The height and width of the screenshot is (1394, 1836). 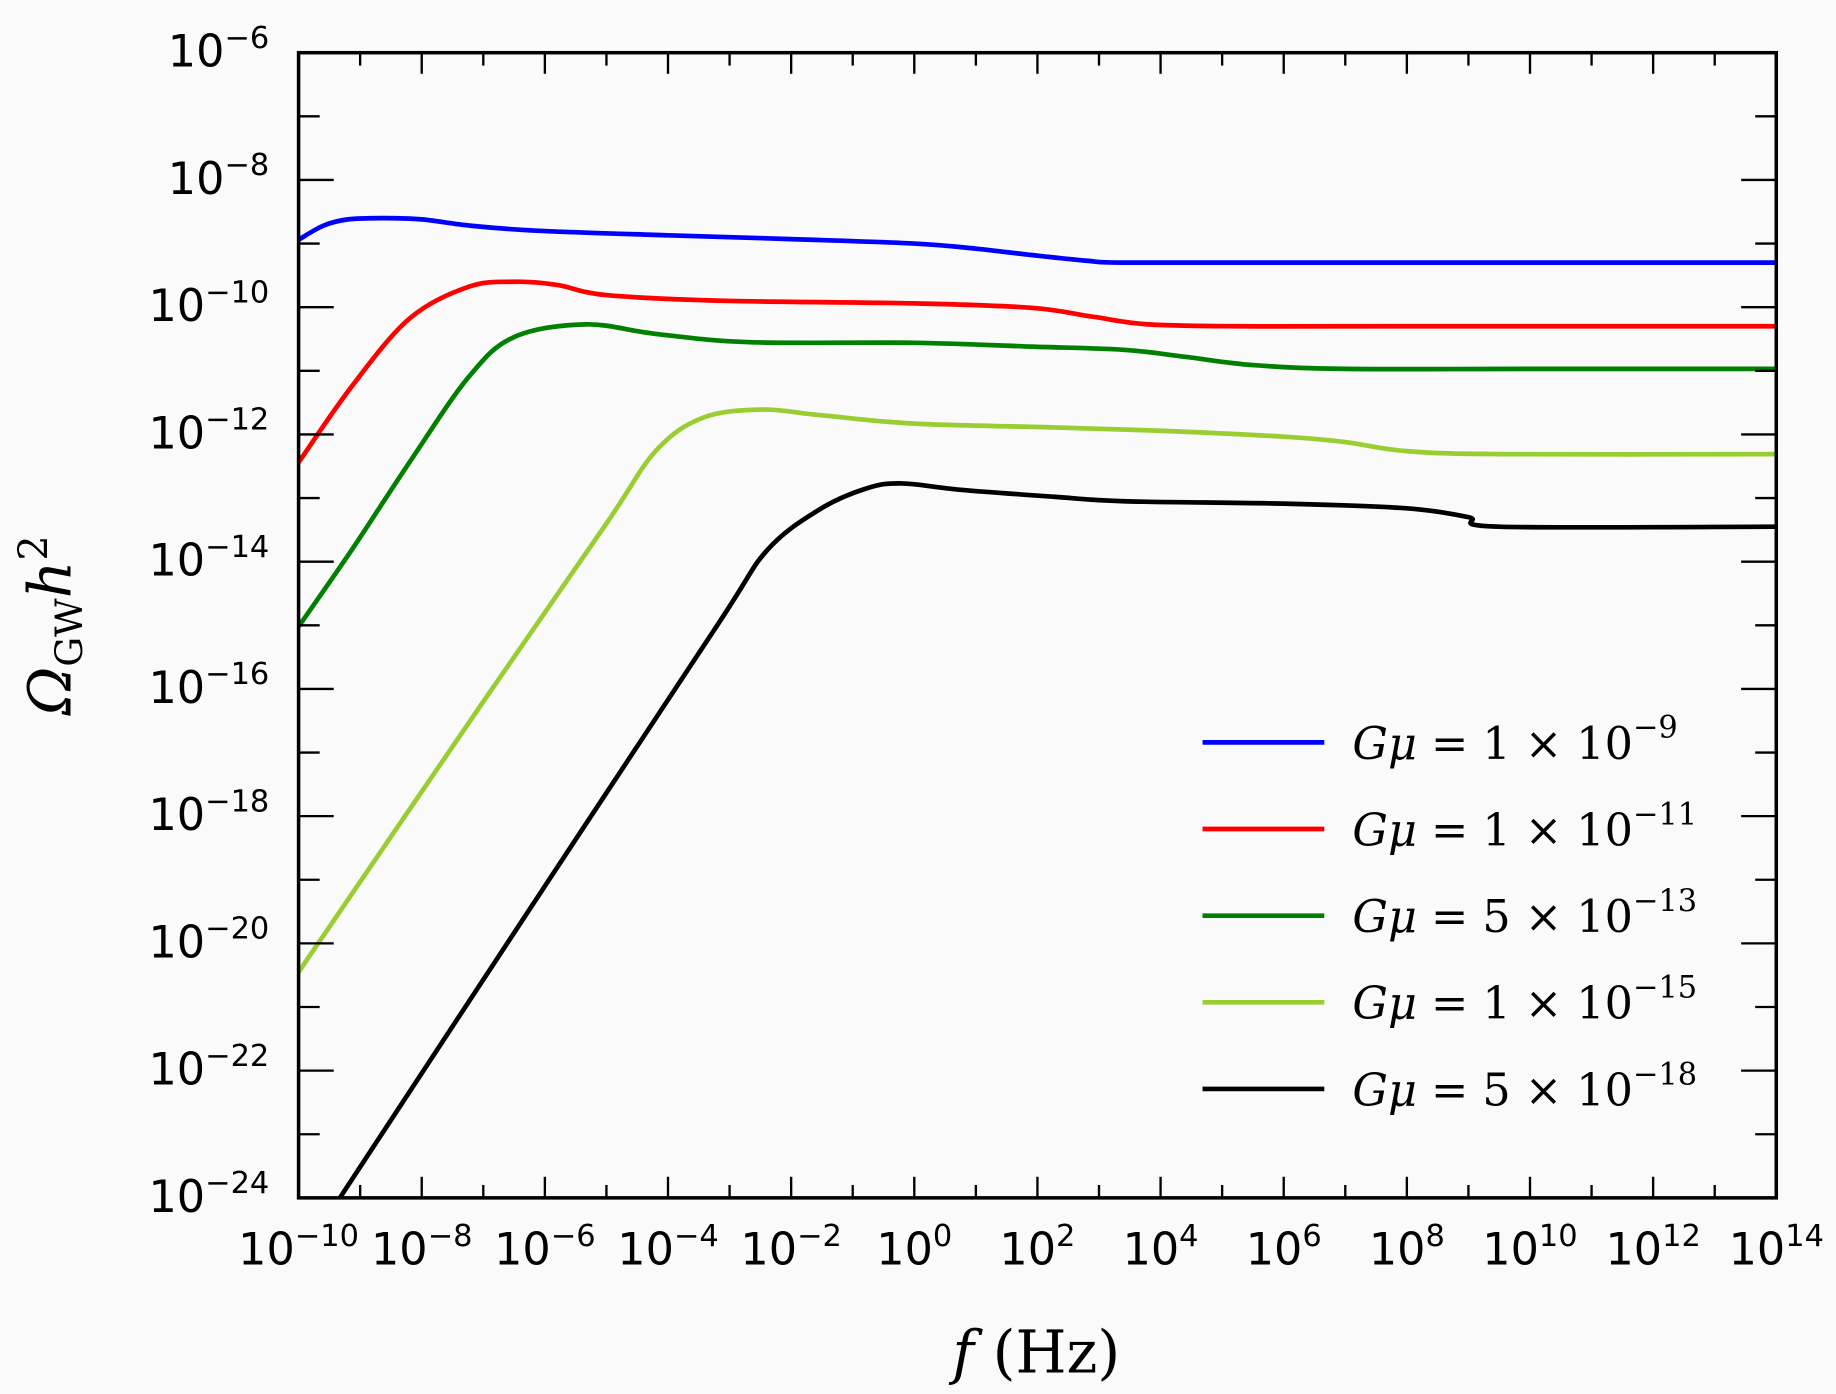 What do you see at coordinates (1524, 1086) in the screenshot?
I see `legend-label-5: Gμ = 5 × 10−18` at bounding box center [1524, 1086].